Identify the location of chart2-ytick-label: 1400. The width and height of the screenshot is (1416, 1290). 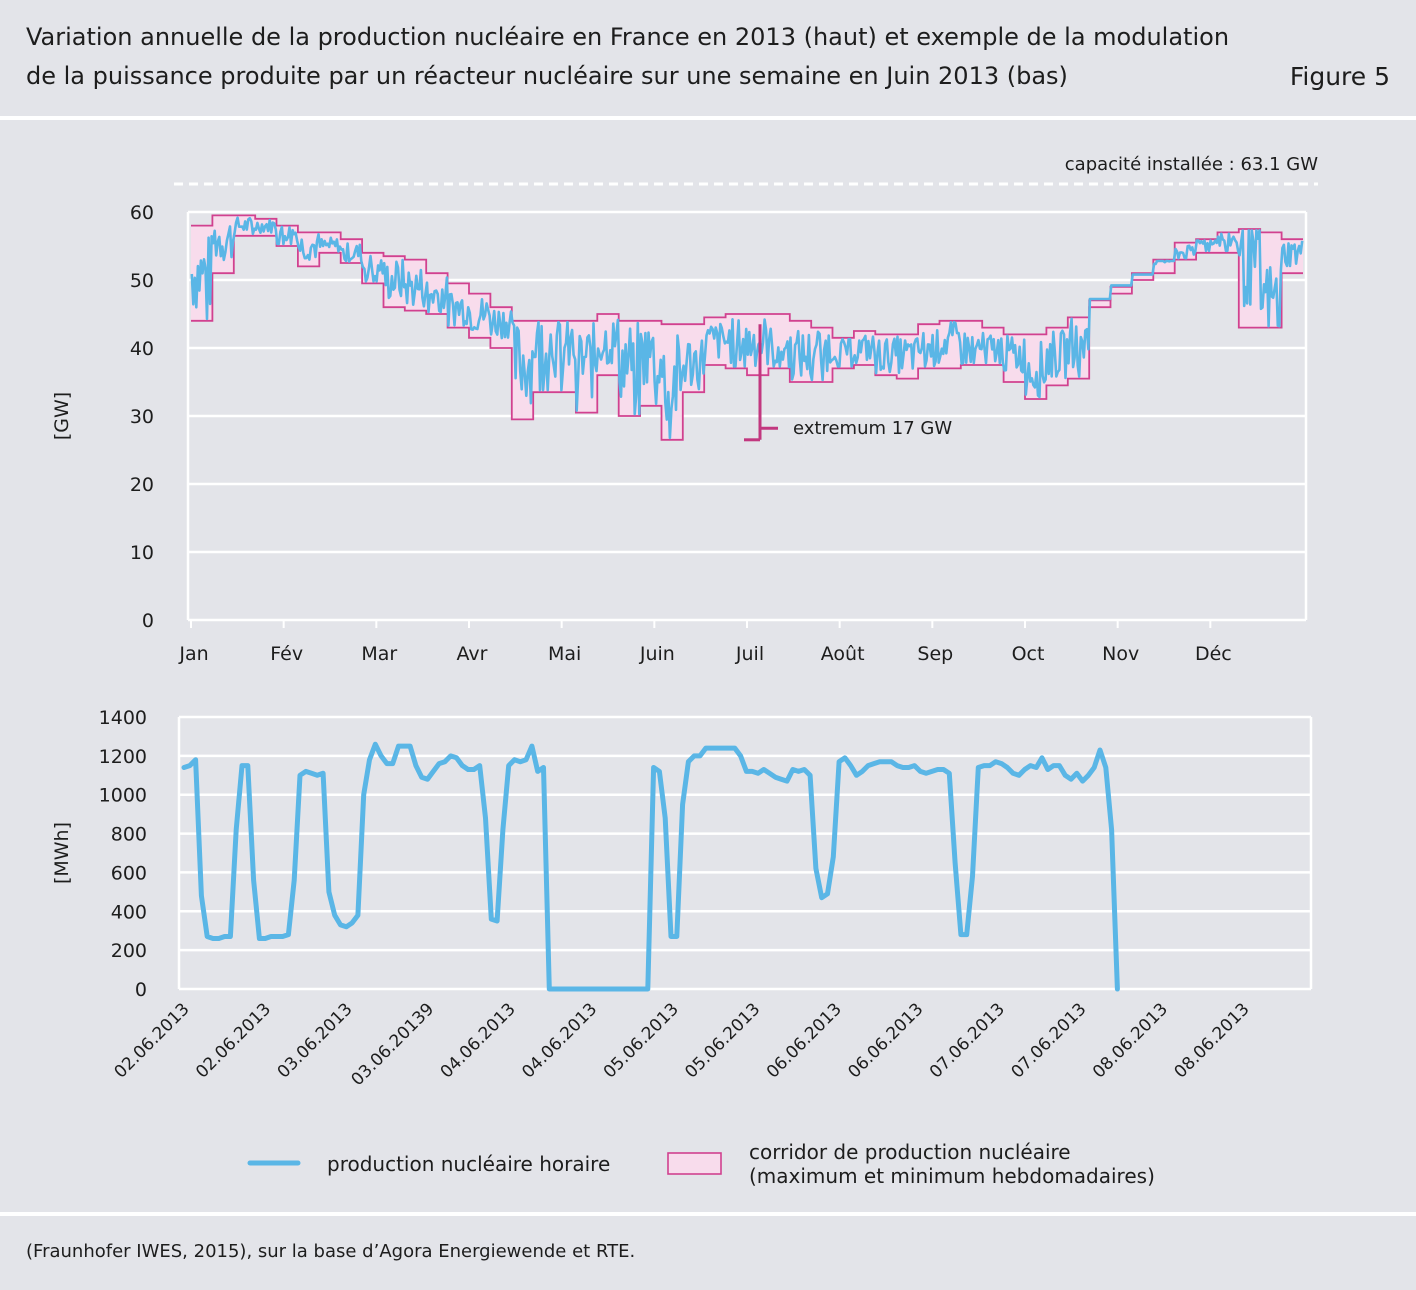
(123, 718).